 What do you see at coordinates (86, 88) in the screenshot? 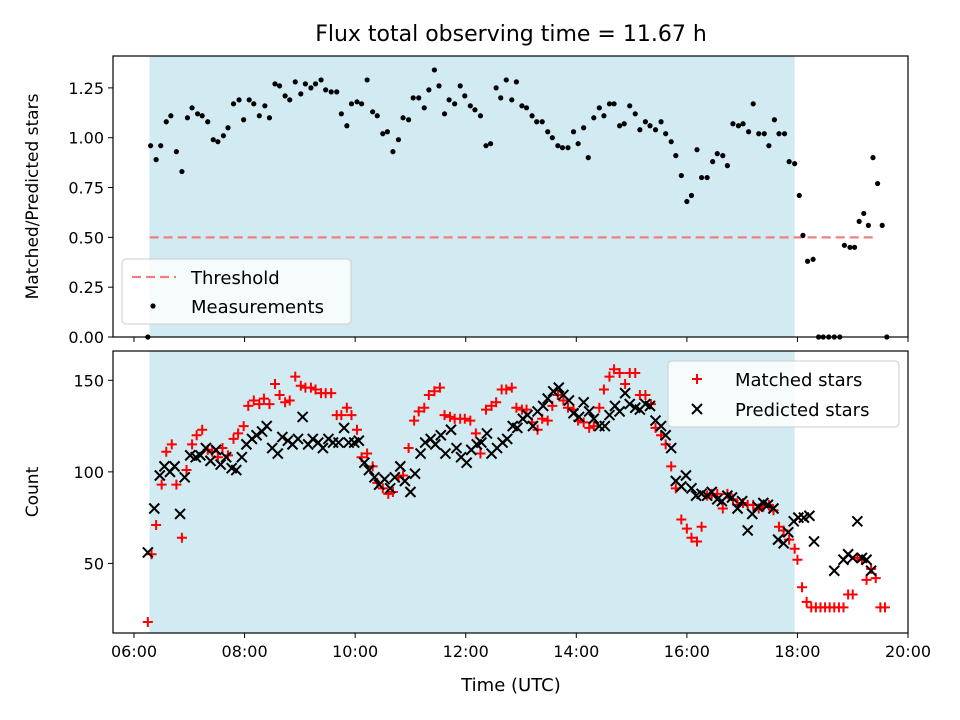
I see `y-tick-label: 1.25` at bounding box center [86, 88].